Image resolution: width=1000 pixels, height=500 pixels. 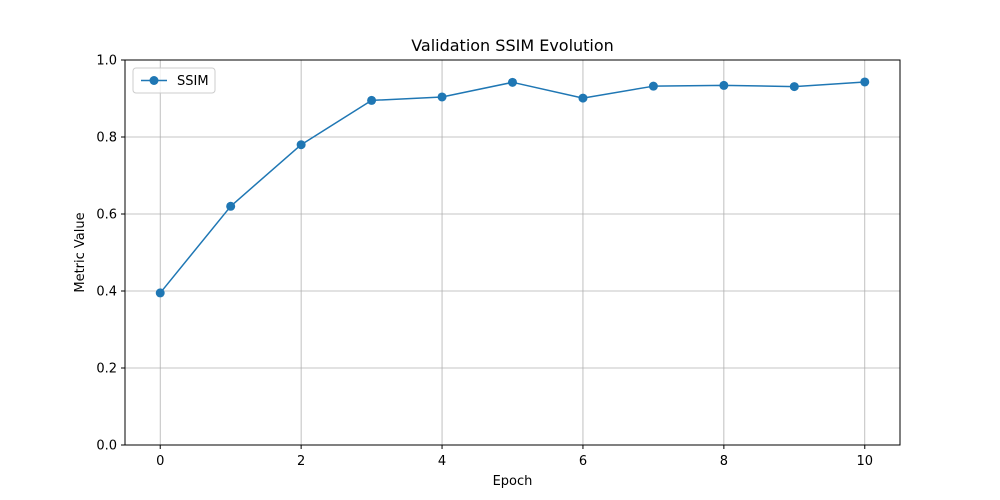 I want to click on x-axis-title: Epoch, so click(x=513, y=481).